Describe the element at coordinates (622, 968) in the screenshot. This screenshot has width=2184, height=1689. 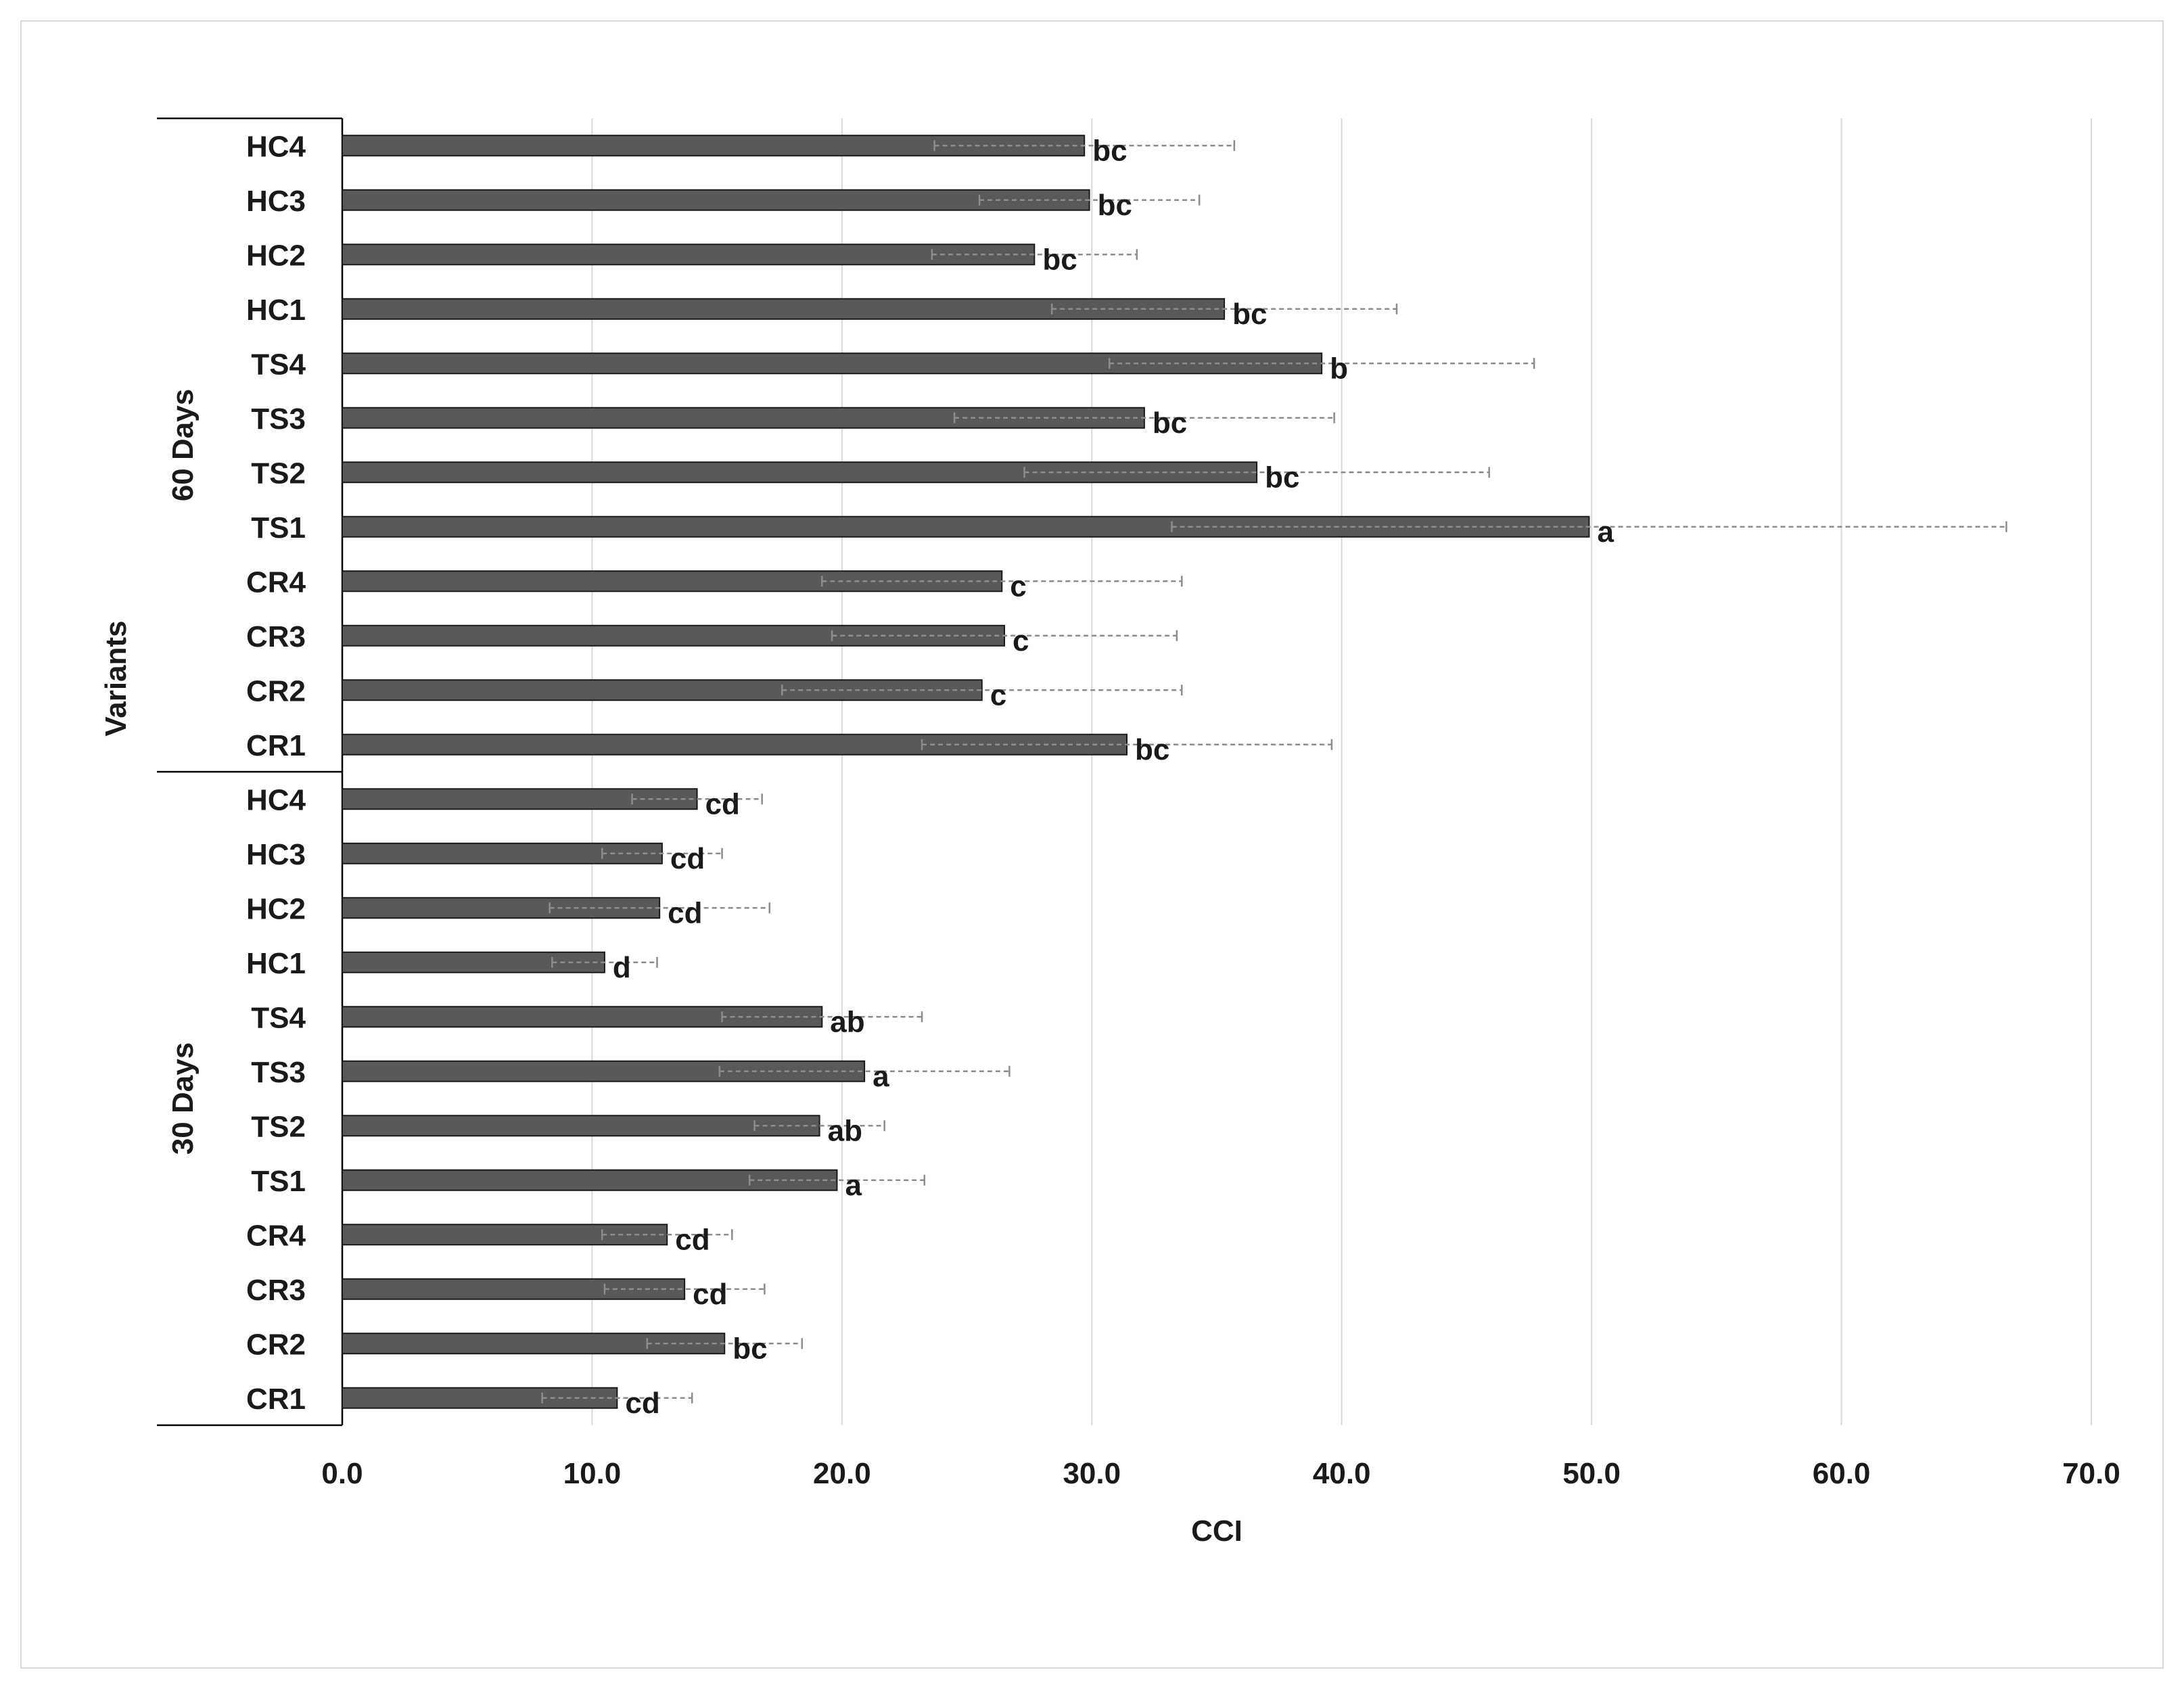
I see `significance-letter: d` at that location.